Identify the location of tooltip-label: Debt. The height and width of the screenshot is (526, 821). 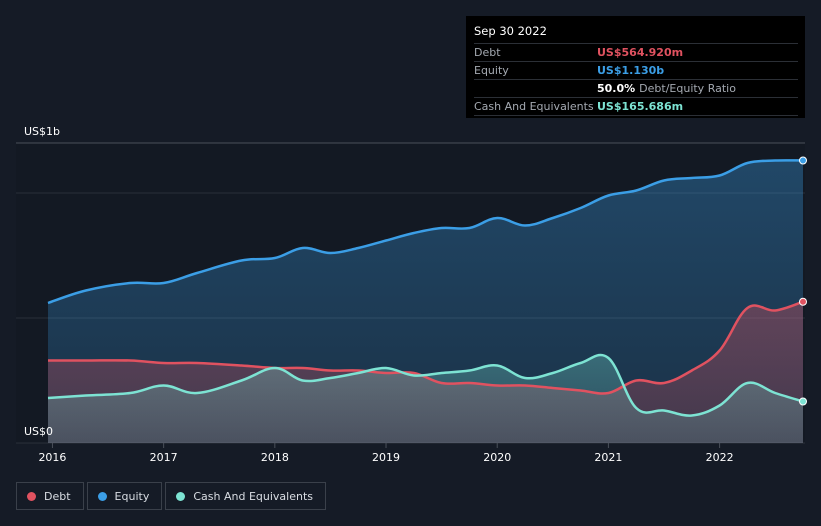
(487, 52).